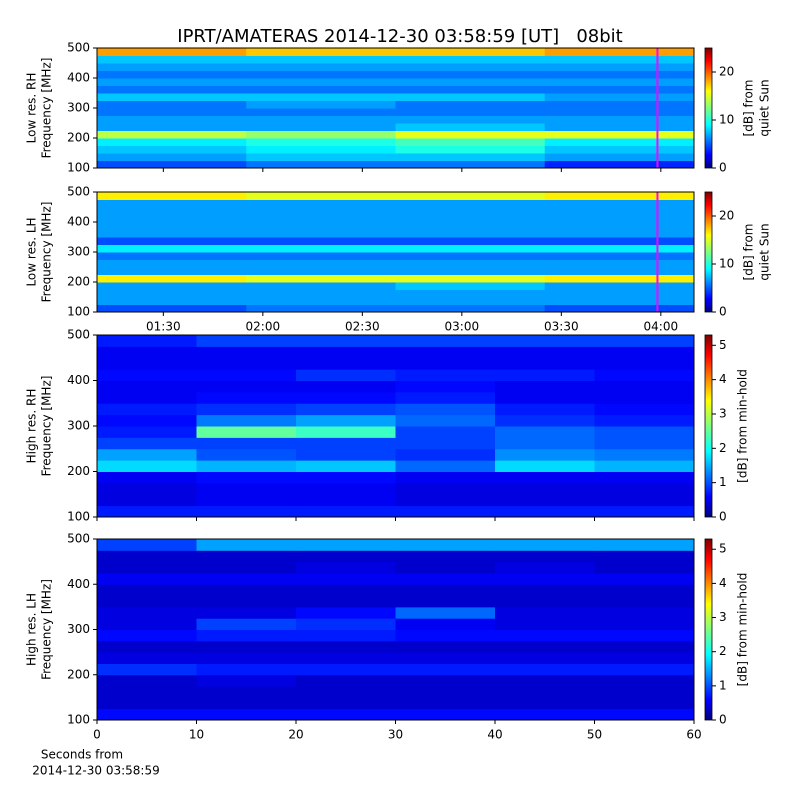  I want to click on colorbar-tick-label: 20, so click(726, 72).